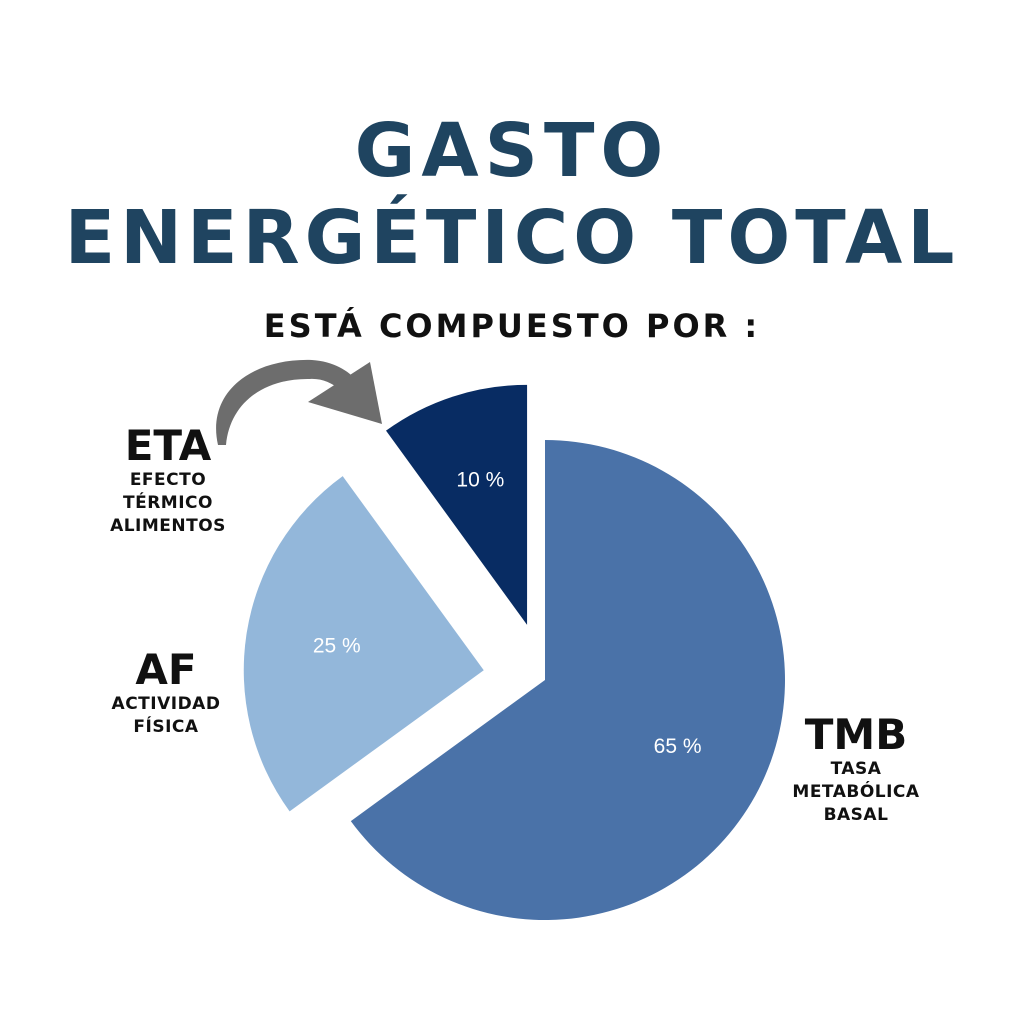  I want to click on pie-slice-eta, so click(457, 504).